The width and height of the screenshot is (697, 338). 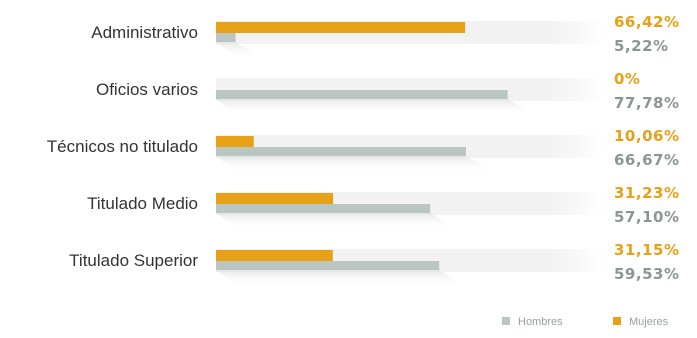 What do you see at coordinates (646, 193) in the screenshot?
I see `value-label-mujeres: 31,23%` at bounding box center [646, 193].